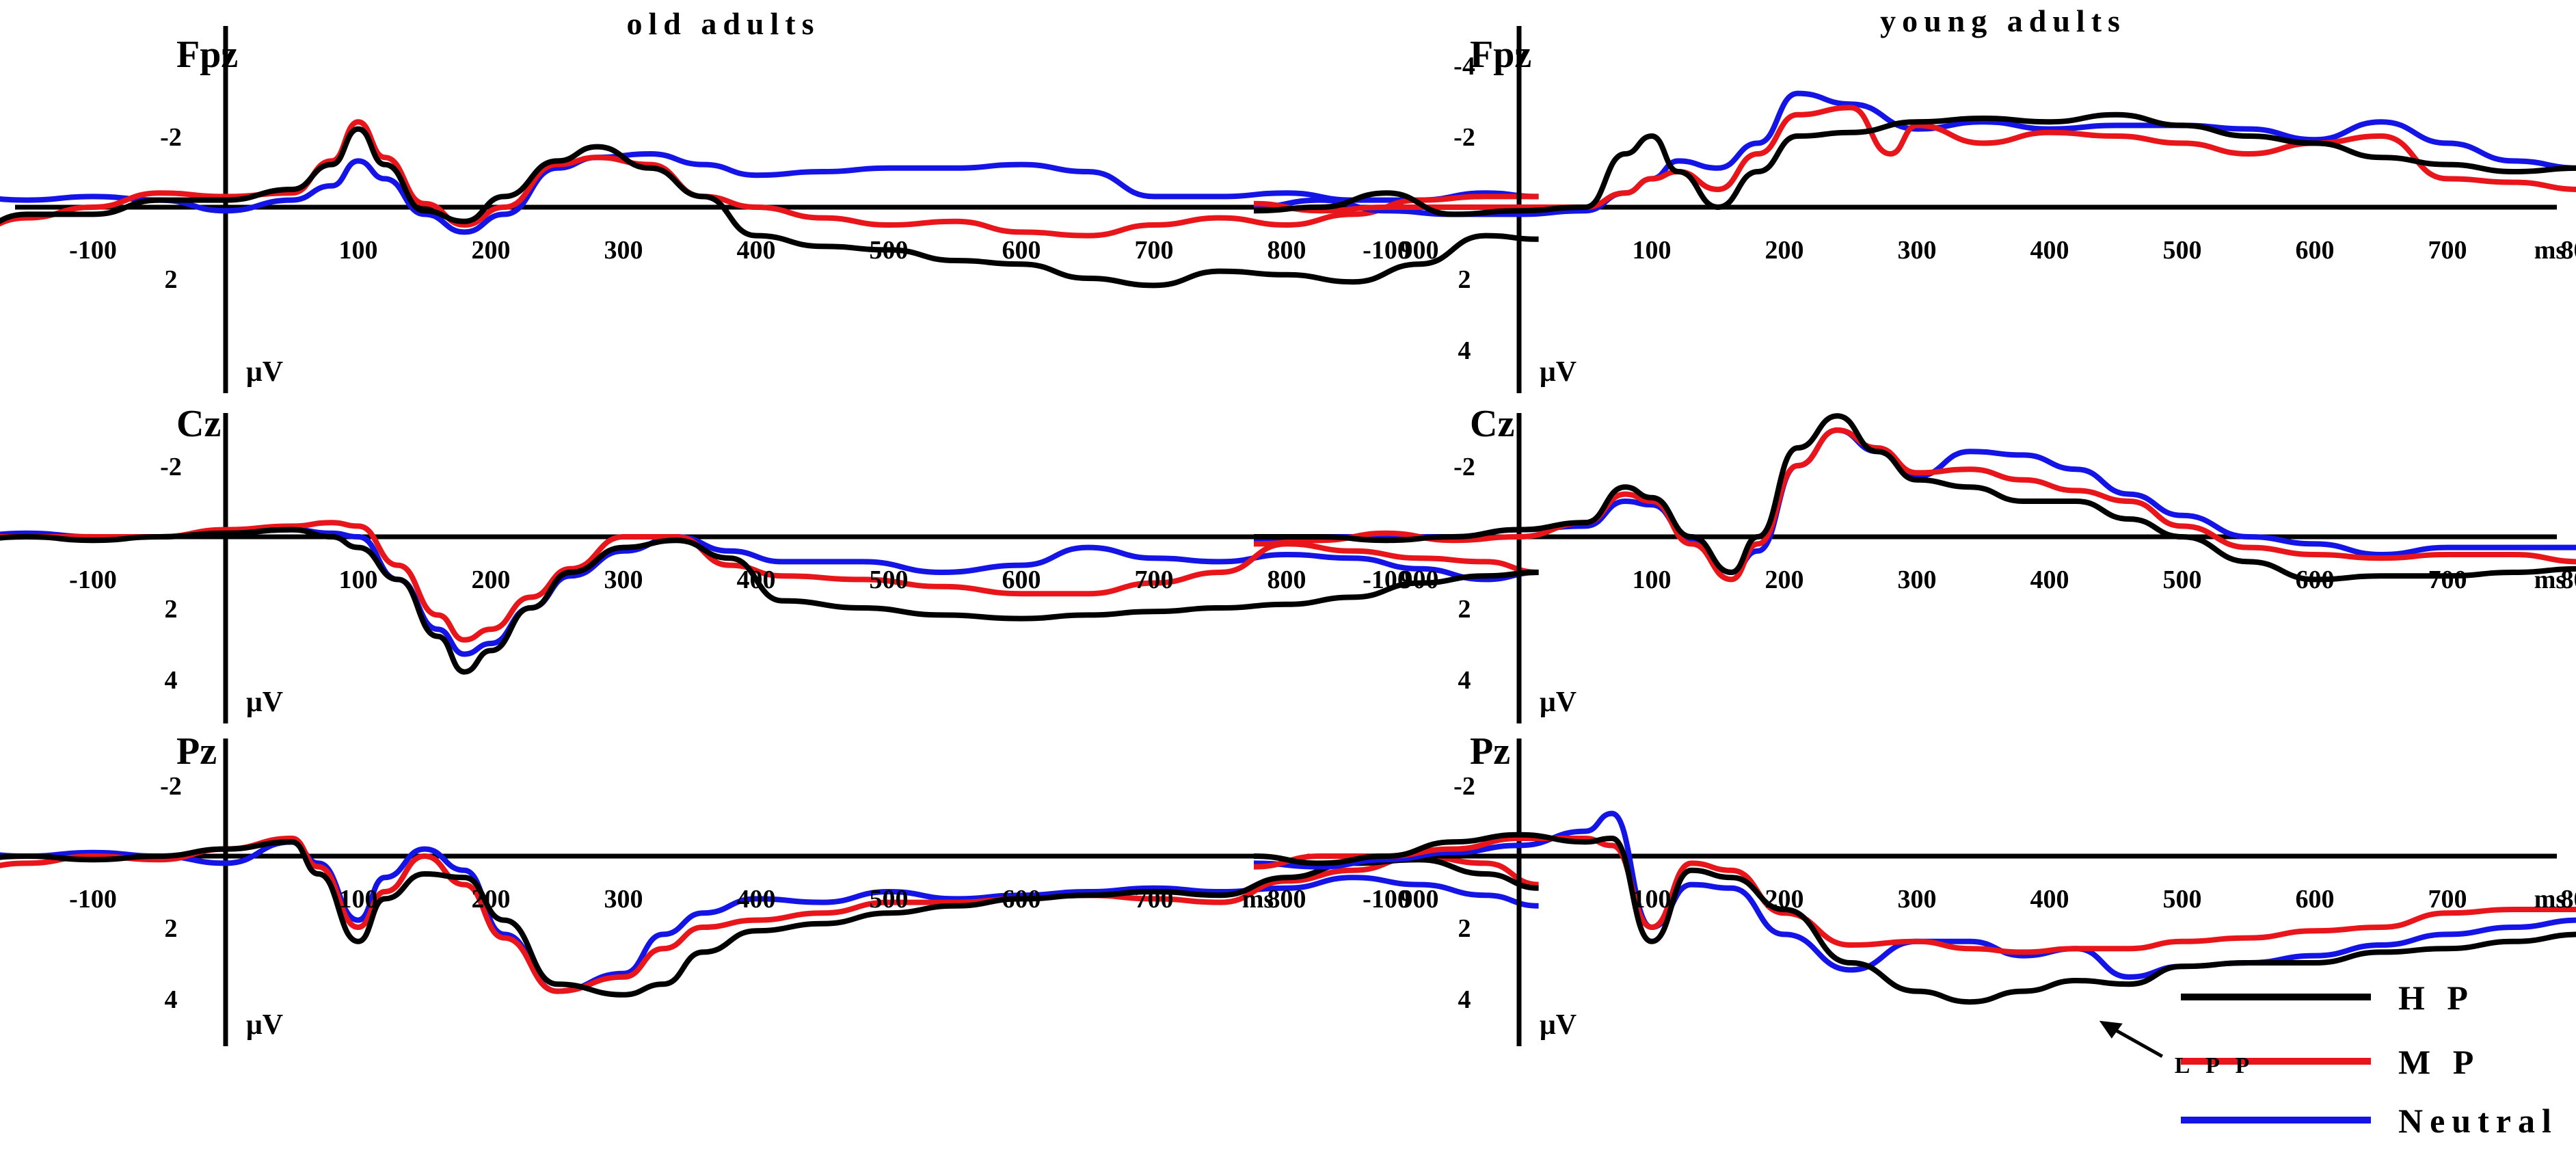 The image size is (2576, 1157). Describe the element at coordinates (723, 23) in the screenshot. I see `column-title-old-adults: old adults` at that location.